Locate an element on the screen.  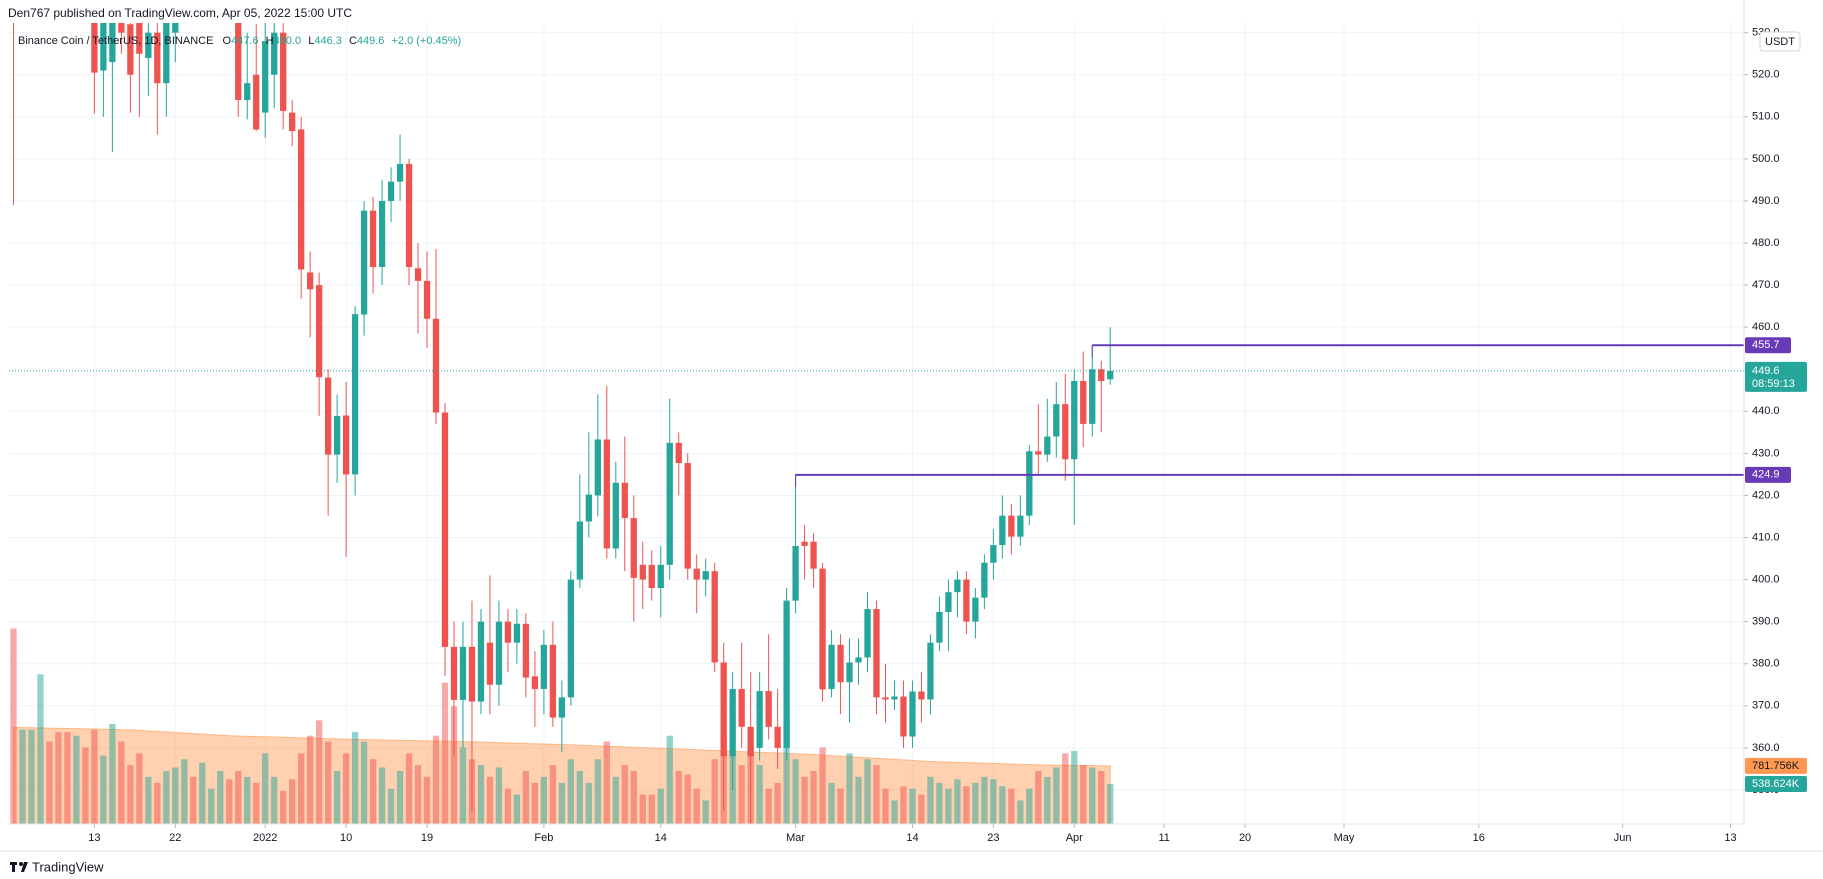
y-tick-label: 520.0 is located at coordinates (1766, 75).